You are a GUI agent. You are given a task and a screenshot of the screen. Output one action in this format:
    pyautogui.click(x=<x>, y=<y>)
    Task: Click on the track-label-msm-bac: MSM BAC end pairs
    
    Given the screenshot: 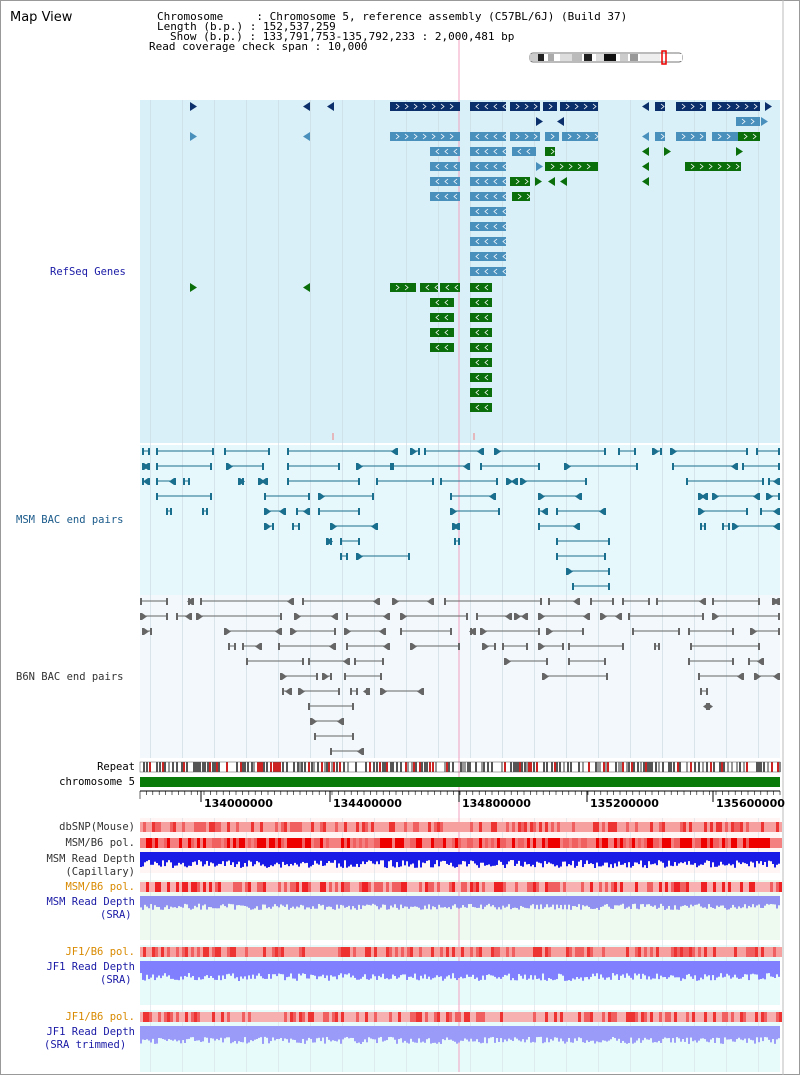 What is the action you would take?
    pyautogui.click(x=70, y=520)
    